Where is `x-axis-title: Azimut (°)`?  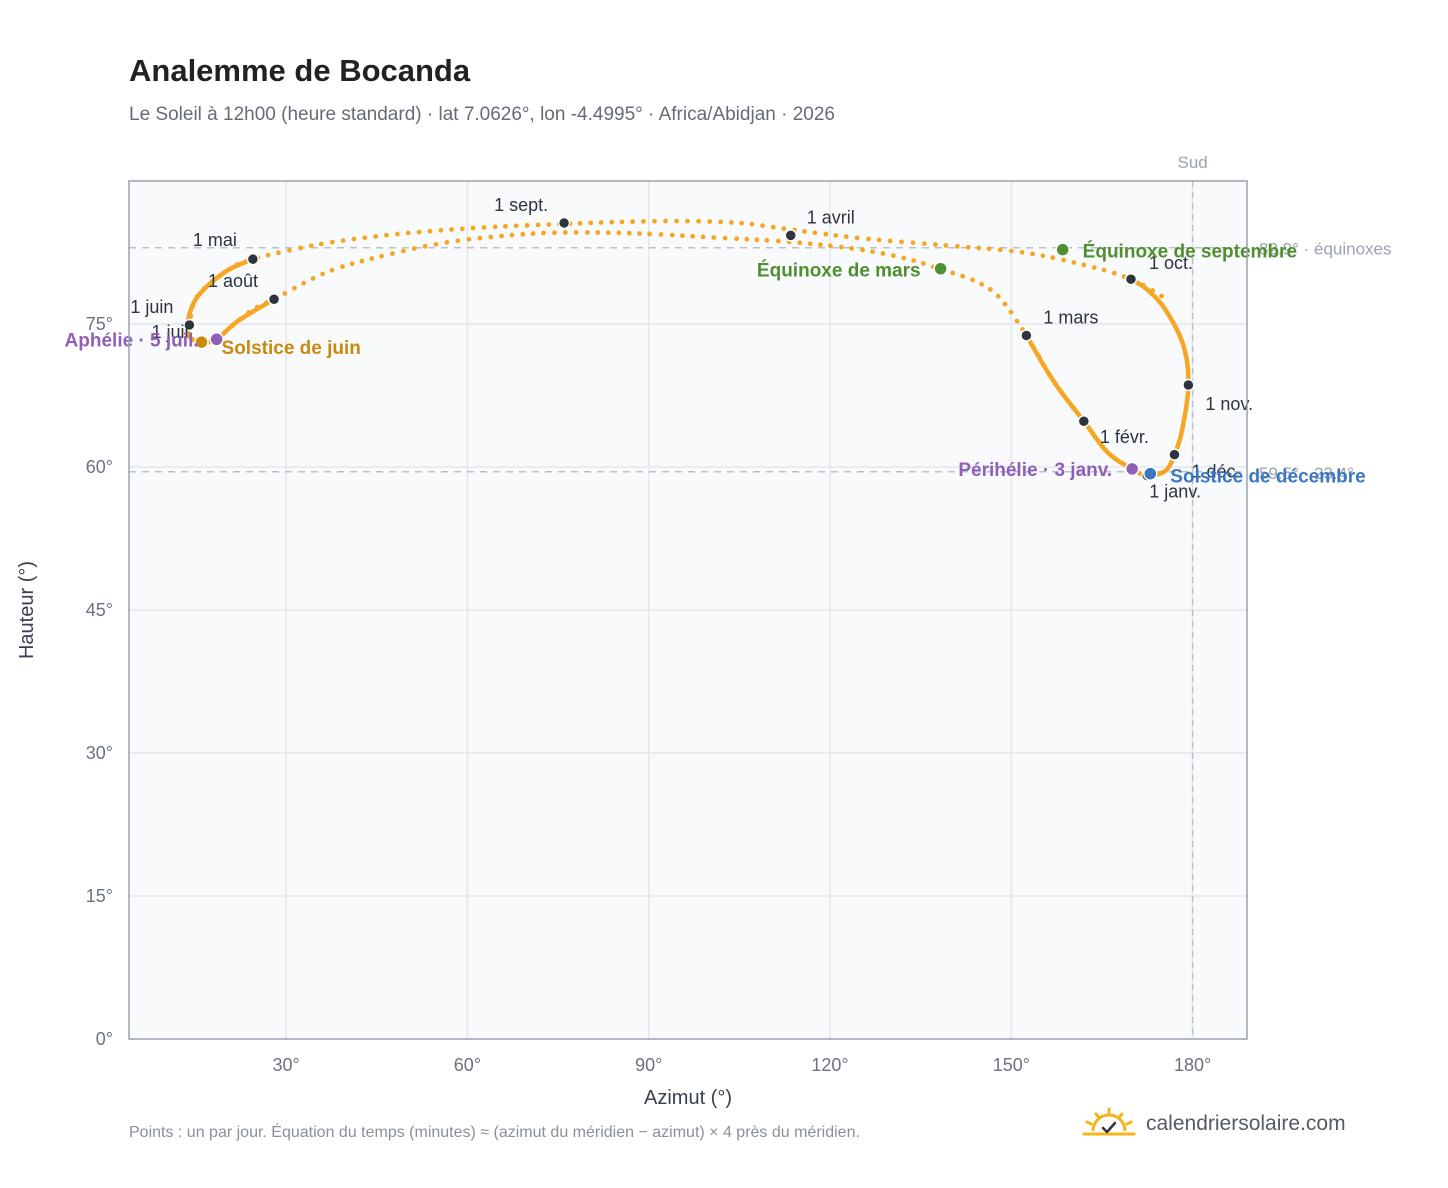 x-axis-title: Azimut (°) is located at coordinates (688, 1098).